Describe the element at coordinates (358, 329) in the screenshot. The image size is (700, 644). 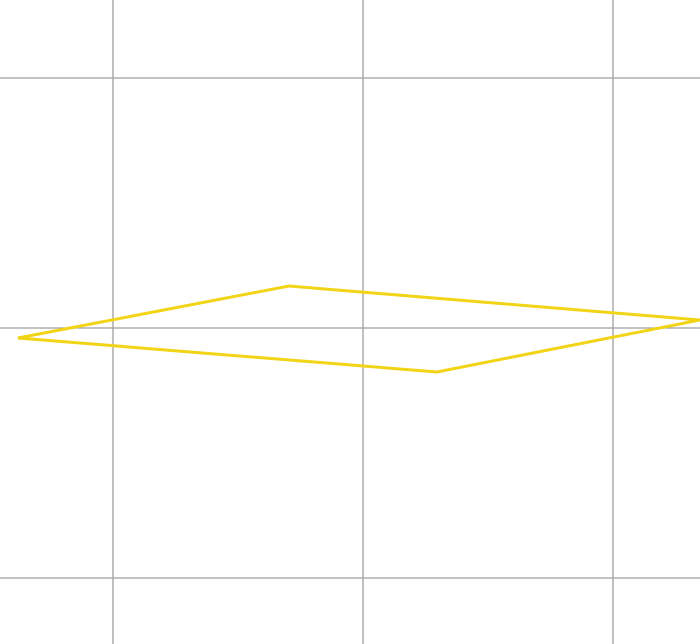
I see `quadrilateral-shape` at that location.